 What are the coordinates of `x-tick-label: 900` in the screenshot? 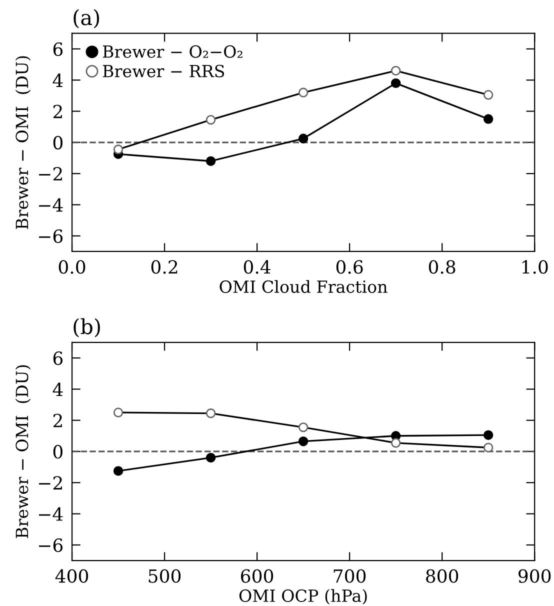 It's located at (534, 576).